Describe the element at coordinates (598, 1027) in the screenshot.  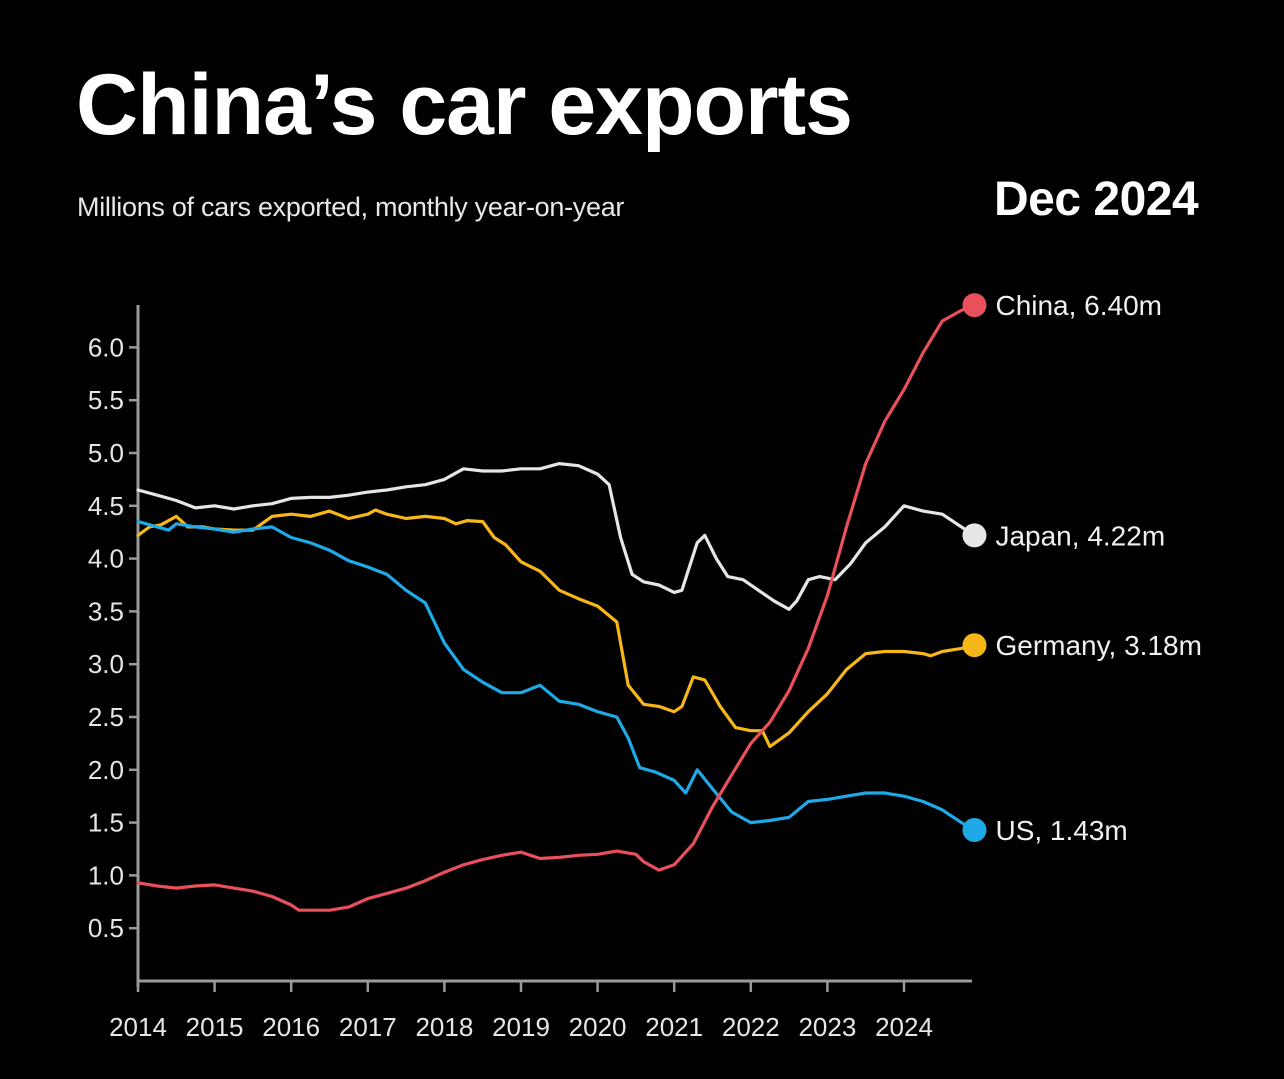
I see `x-tick-label: 2020` at that location.